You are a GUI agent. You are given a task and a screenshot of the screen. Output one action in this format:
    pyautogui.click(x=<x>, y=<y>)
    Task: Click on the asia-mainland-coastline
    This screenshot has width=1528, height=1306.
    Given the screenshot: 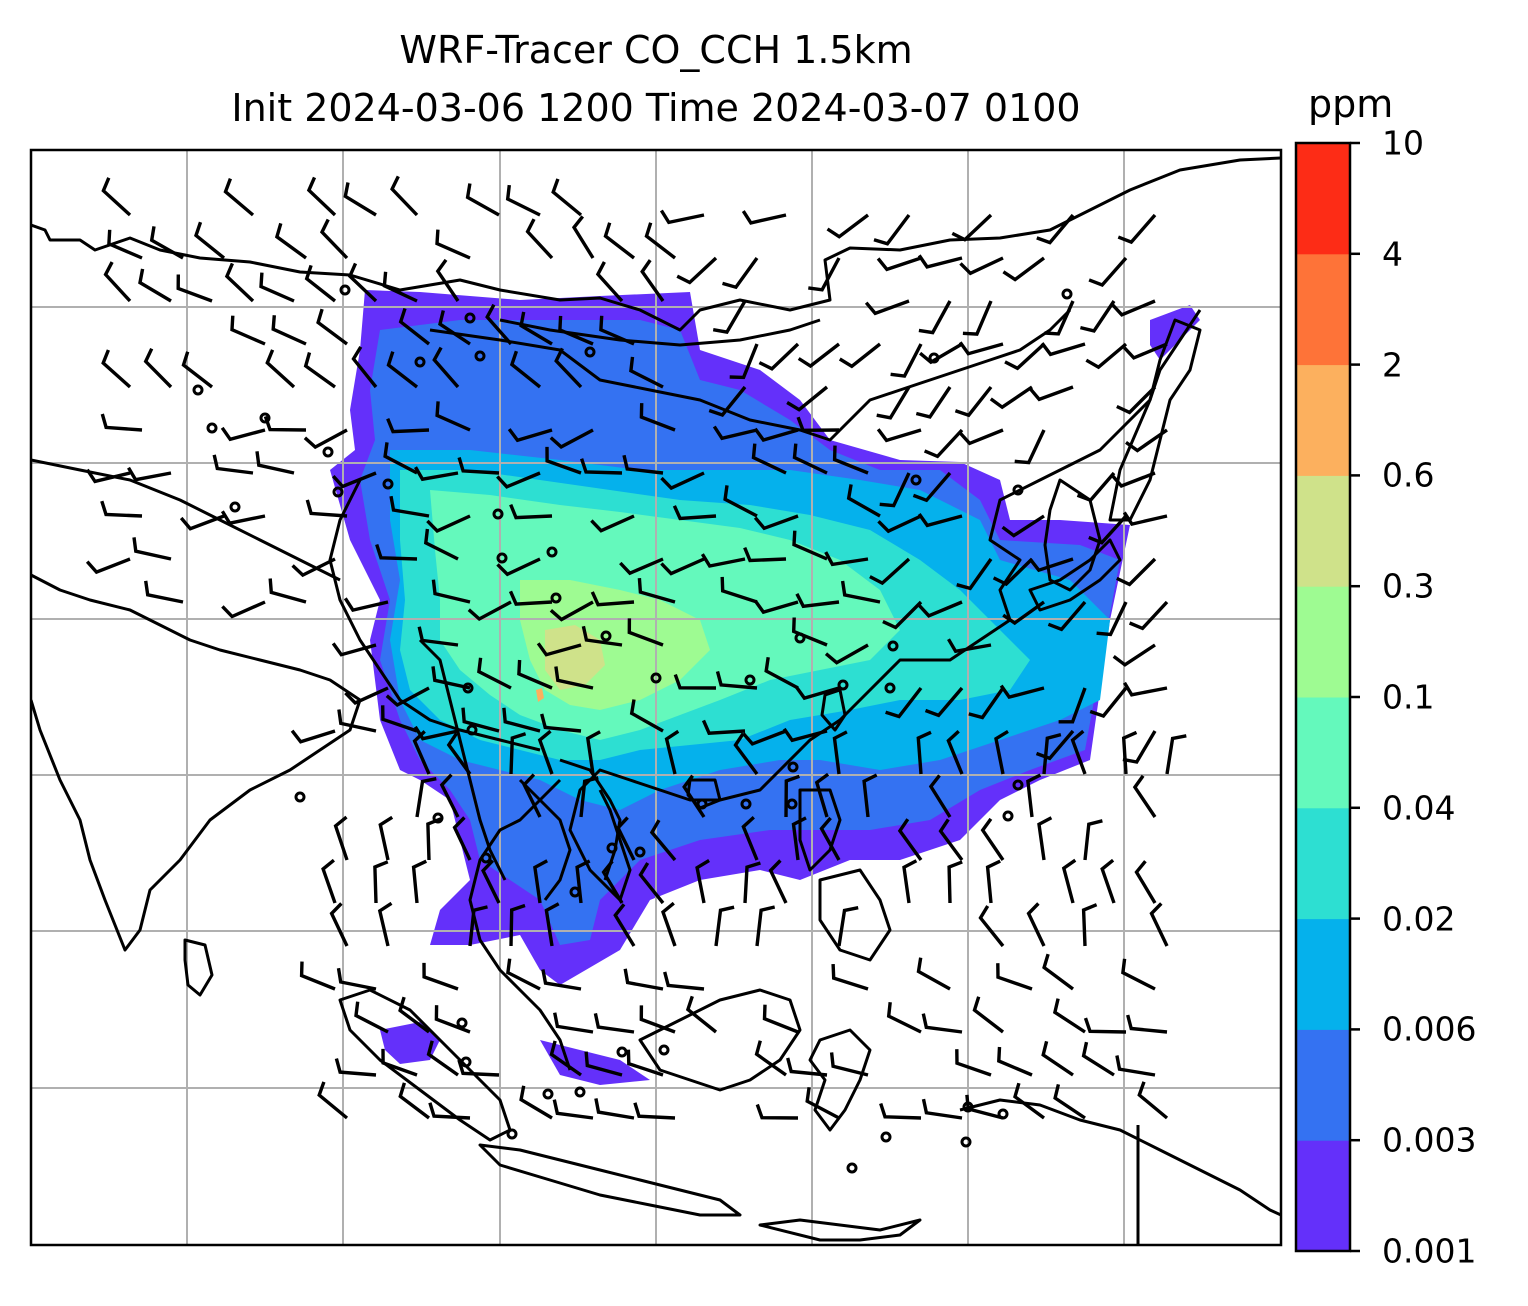 What is the action you would take?
    pyautogui.click(x=656, y=244)
    